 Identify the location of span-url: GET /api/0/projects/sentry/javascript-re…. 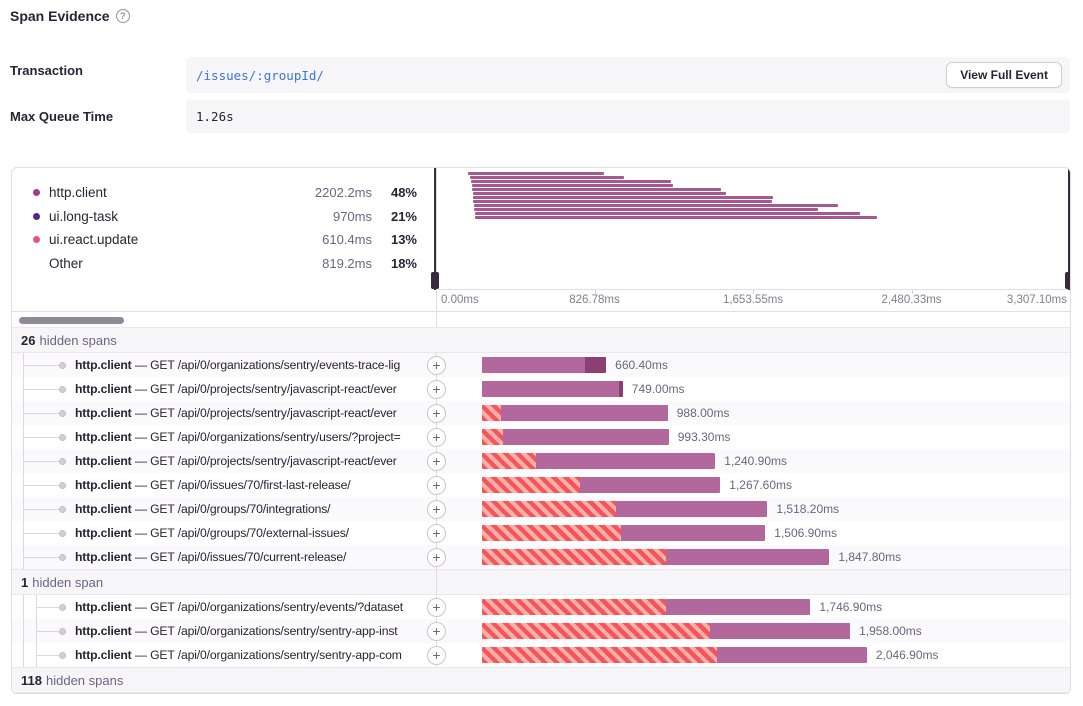
(273, 389).